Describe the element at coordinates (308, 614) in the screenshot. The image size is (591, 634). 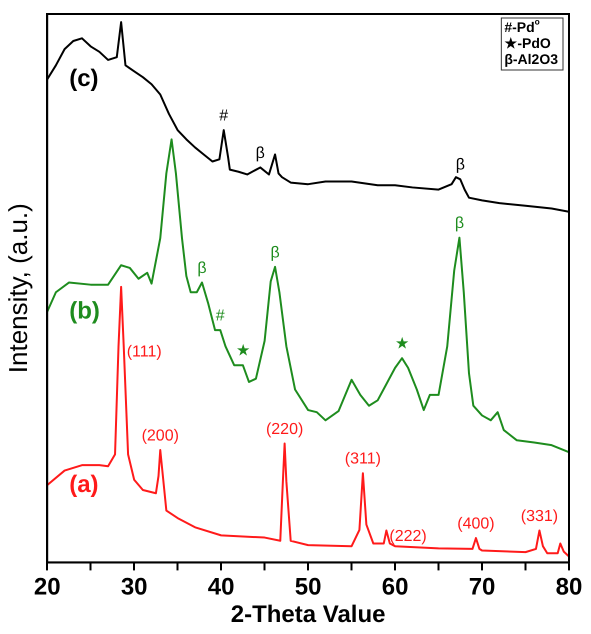
I see `x-axis-title: 2-Theta Value` at that location.